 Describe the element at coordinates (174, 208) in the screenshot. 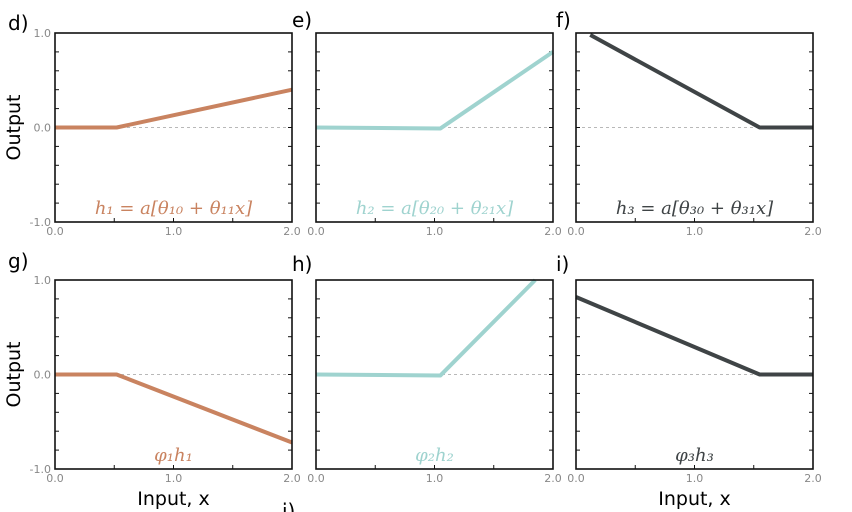

I see `panel-formula: h₁ = a[θ₁₀ + θ₁₁x]` at that location.